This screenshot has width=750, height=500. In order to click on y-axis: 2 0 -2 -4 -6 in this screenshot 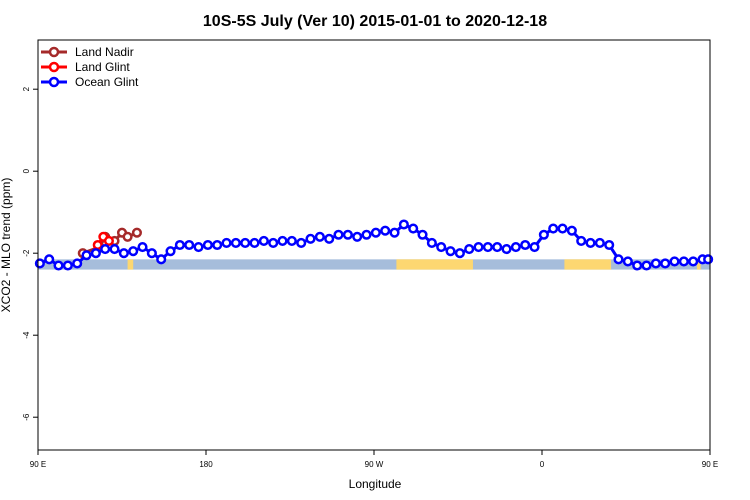, I will do `click(30, 253)`.